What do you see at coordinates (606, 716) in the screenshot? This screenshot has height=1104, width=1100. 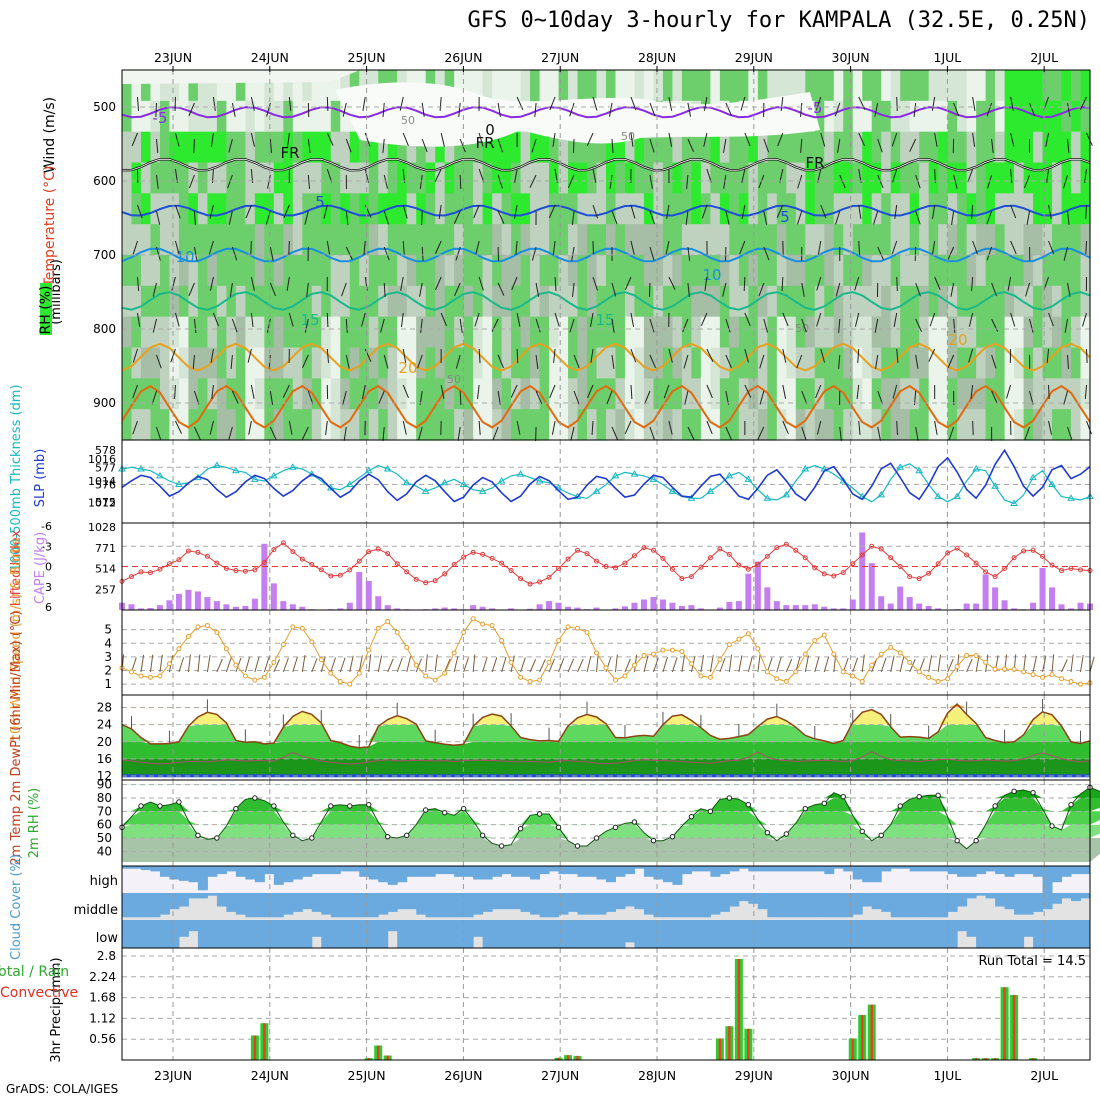 I see `temp-band` at bounding box center [606, 716].